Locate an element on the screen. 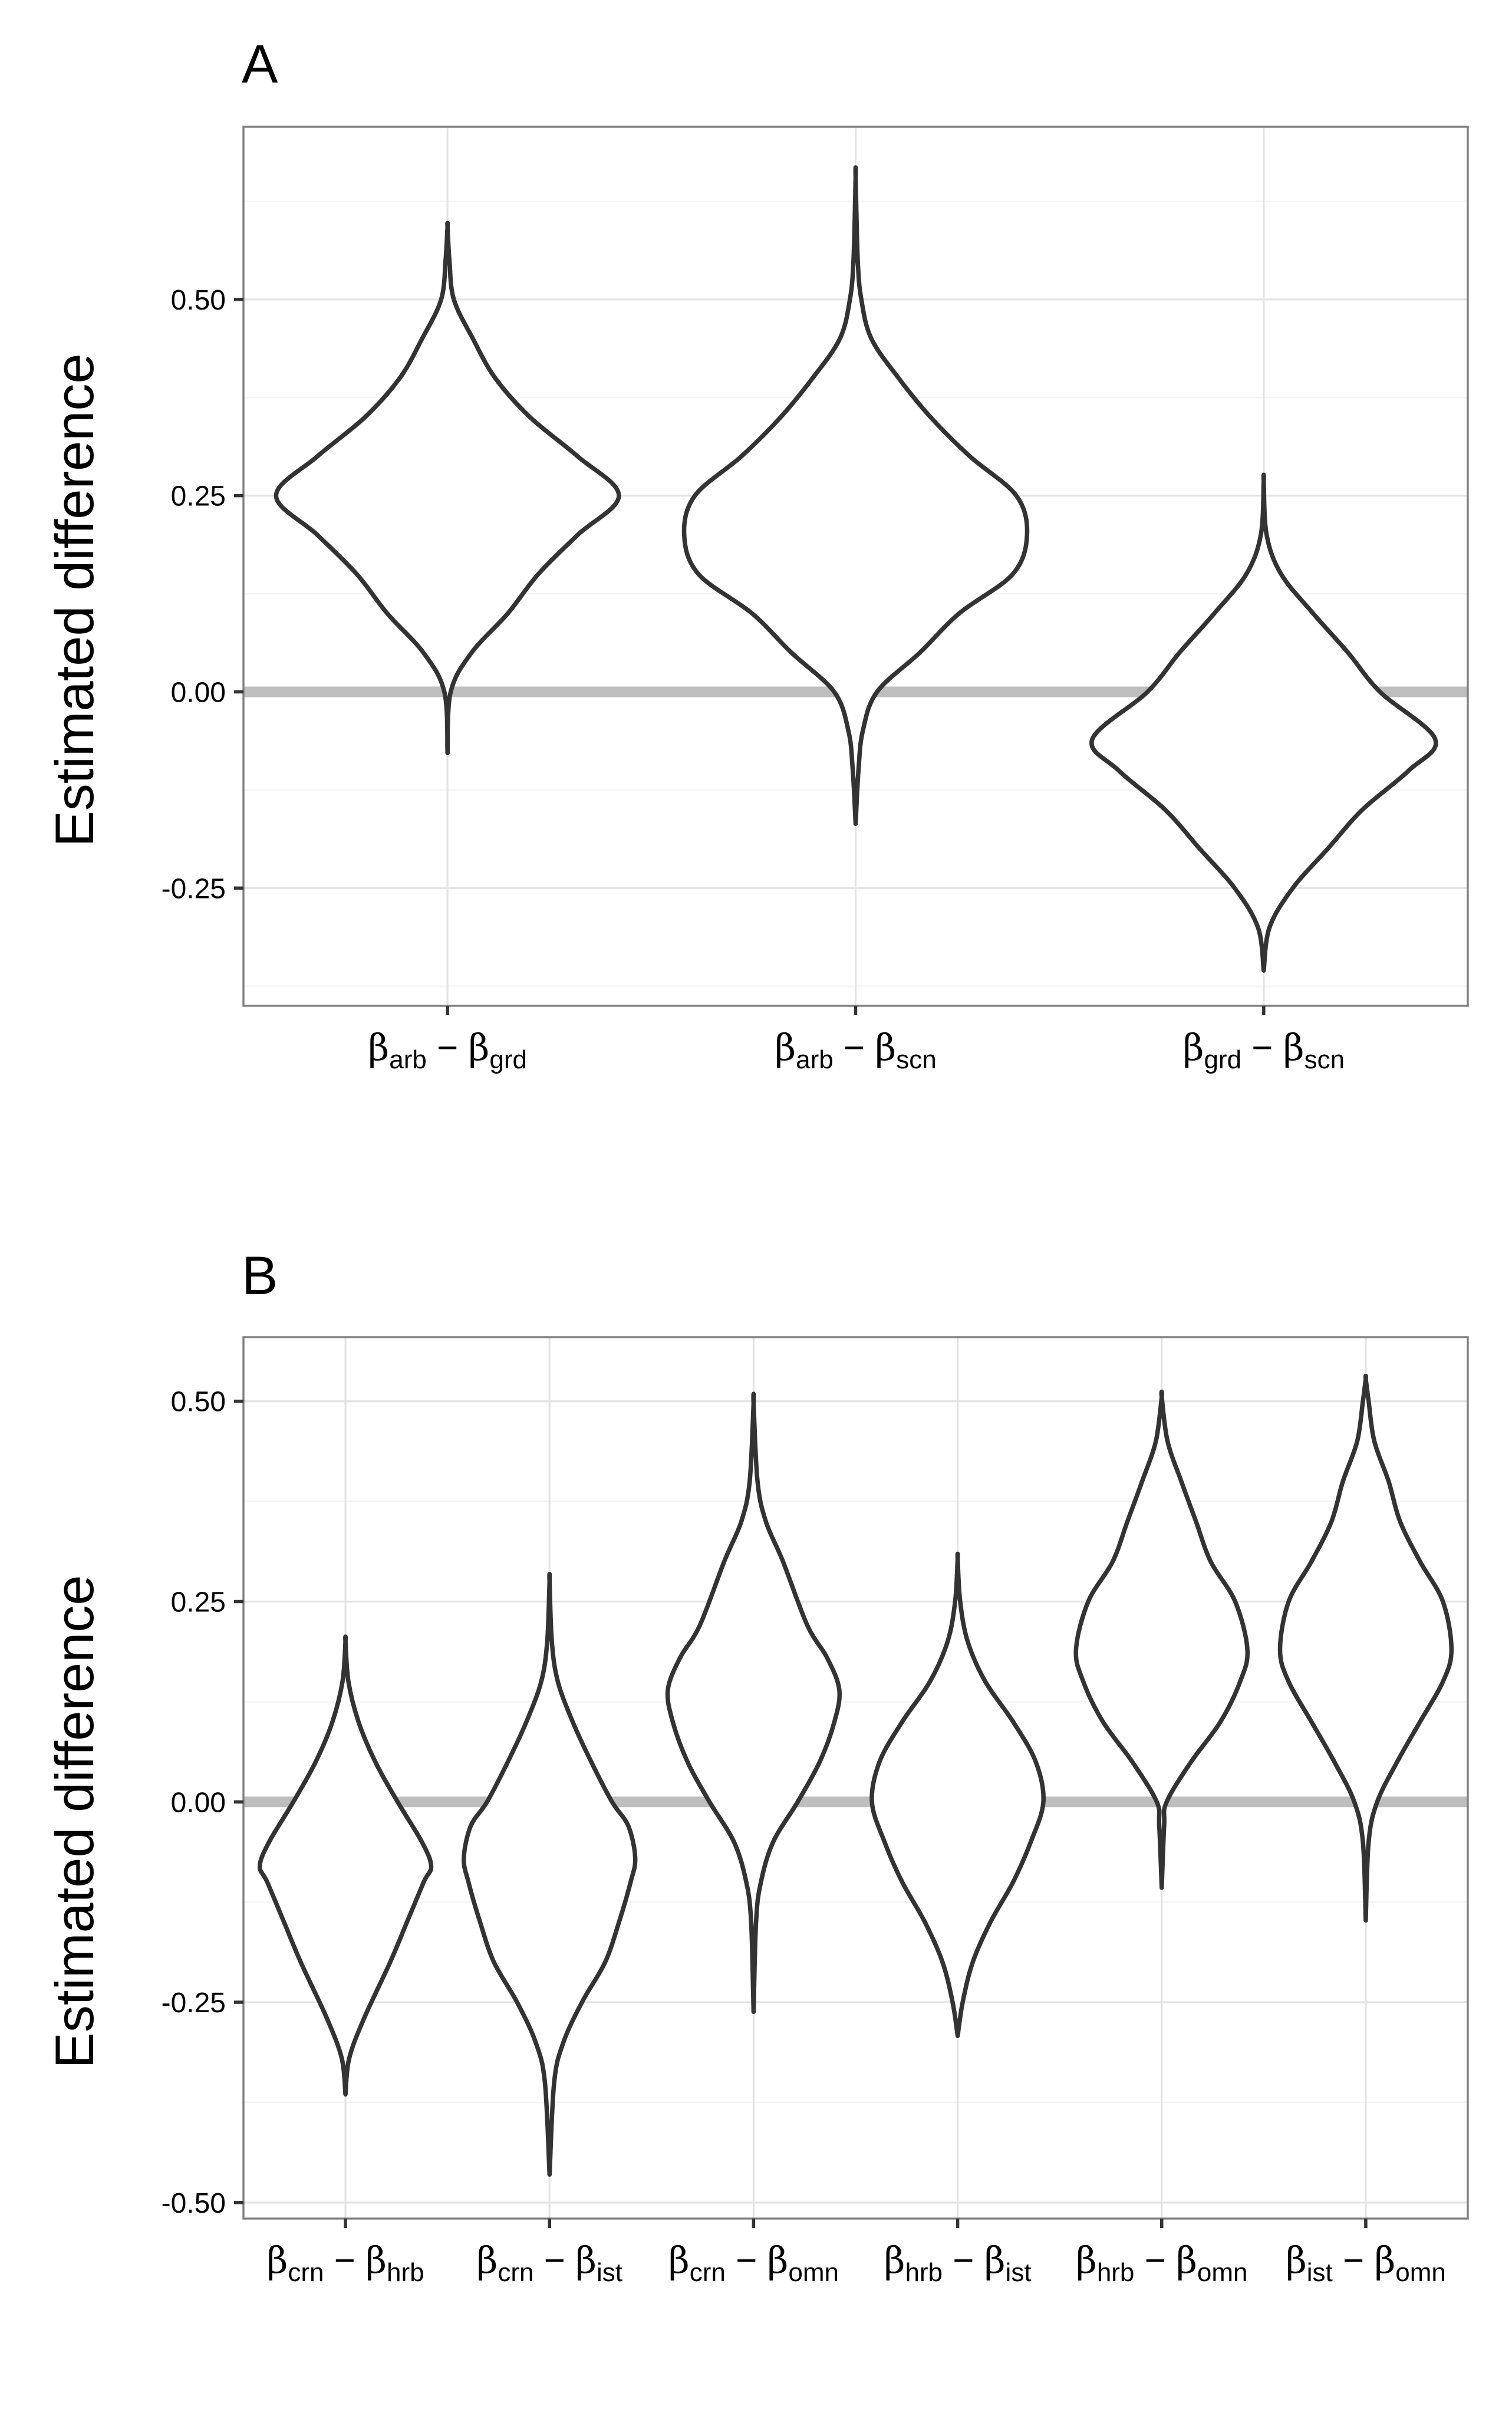 This screenshot has height=2432, width=1512. x-tick-label: βhrb − βist is located at coordinates (958, 2263).